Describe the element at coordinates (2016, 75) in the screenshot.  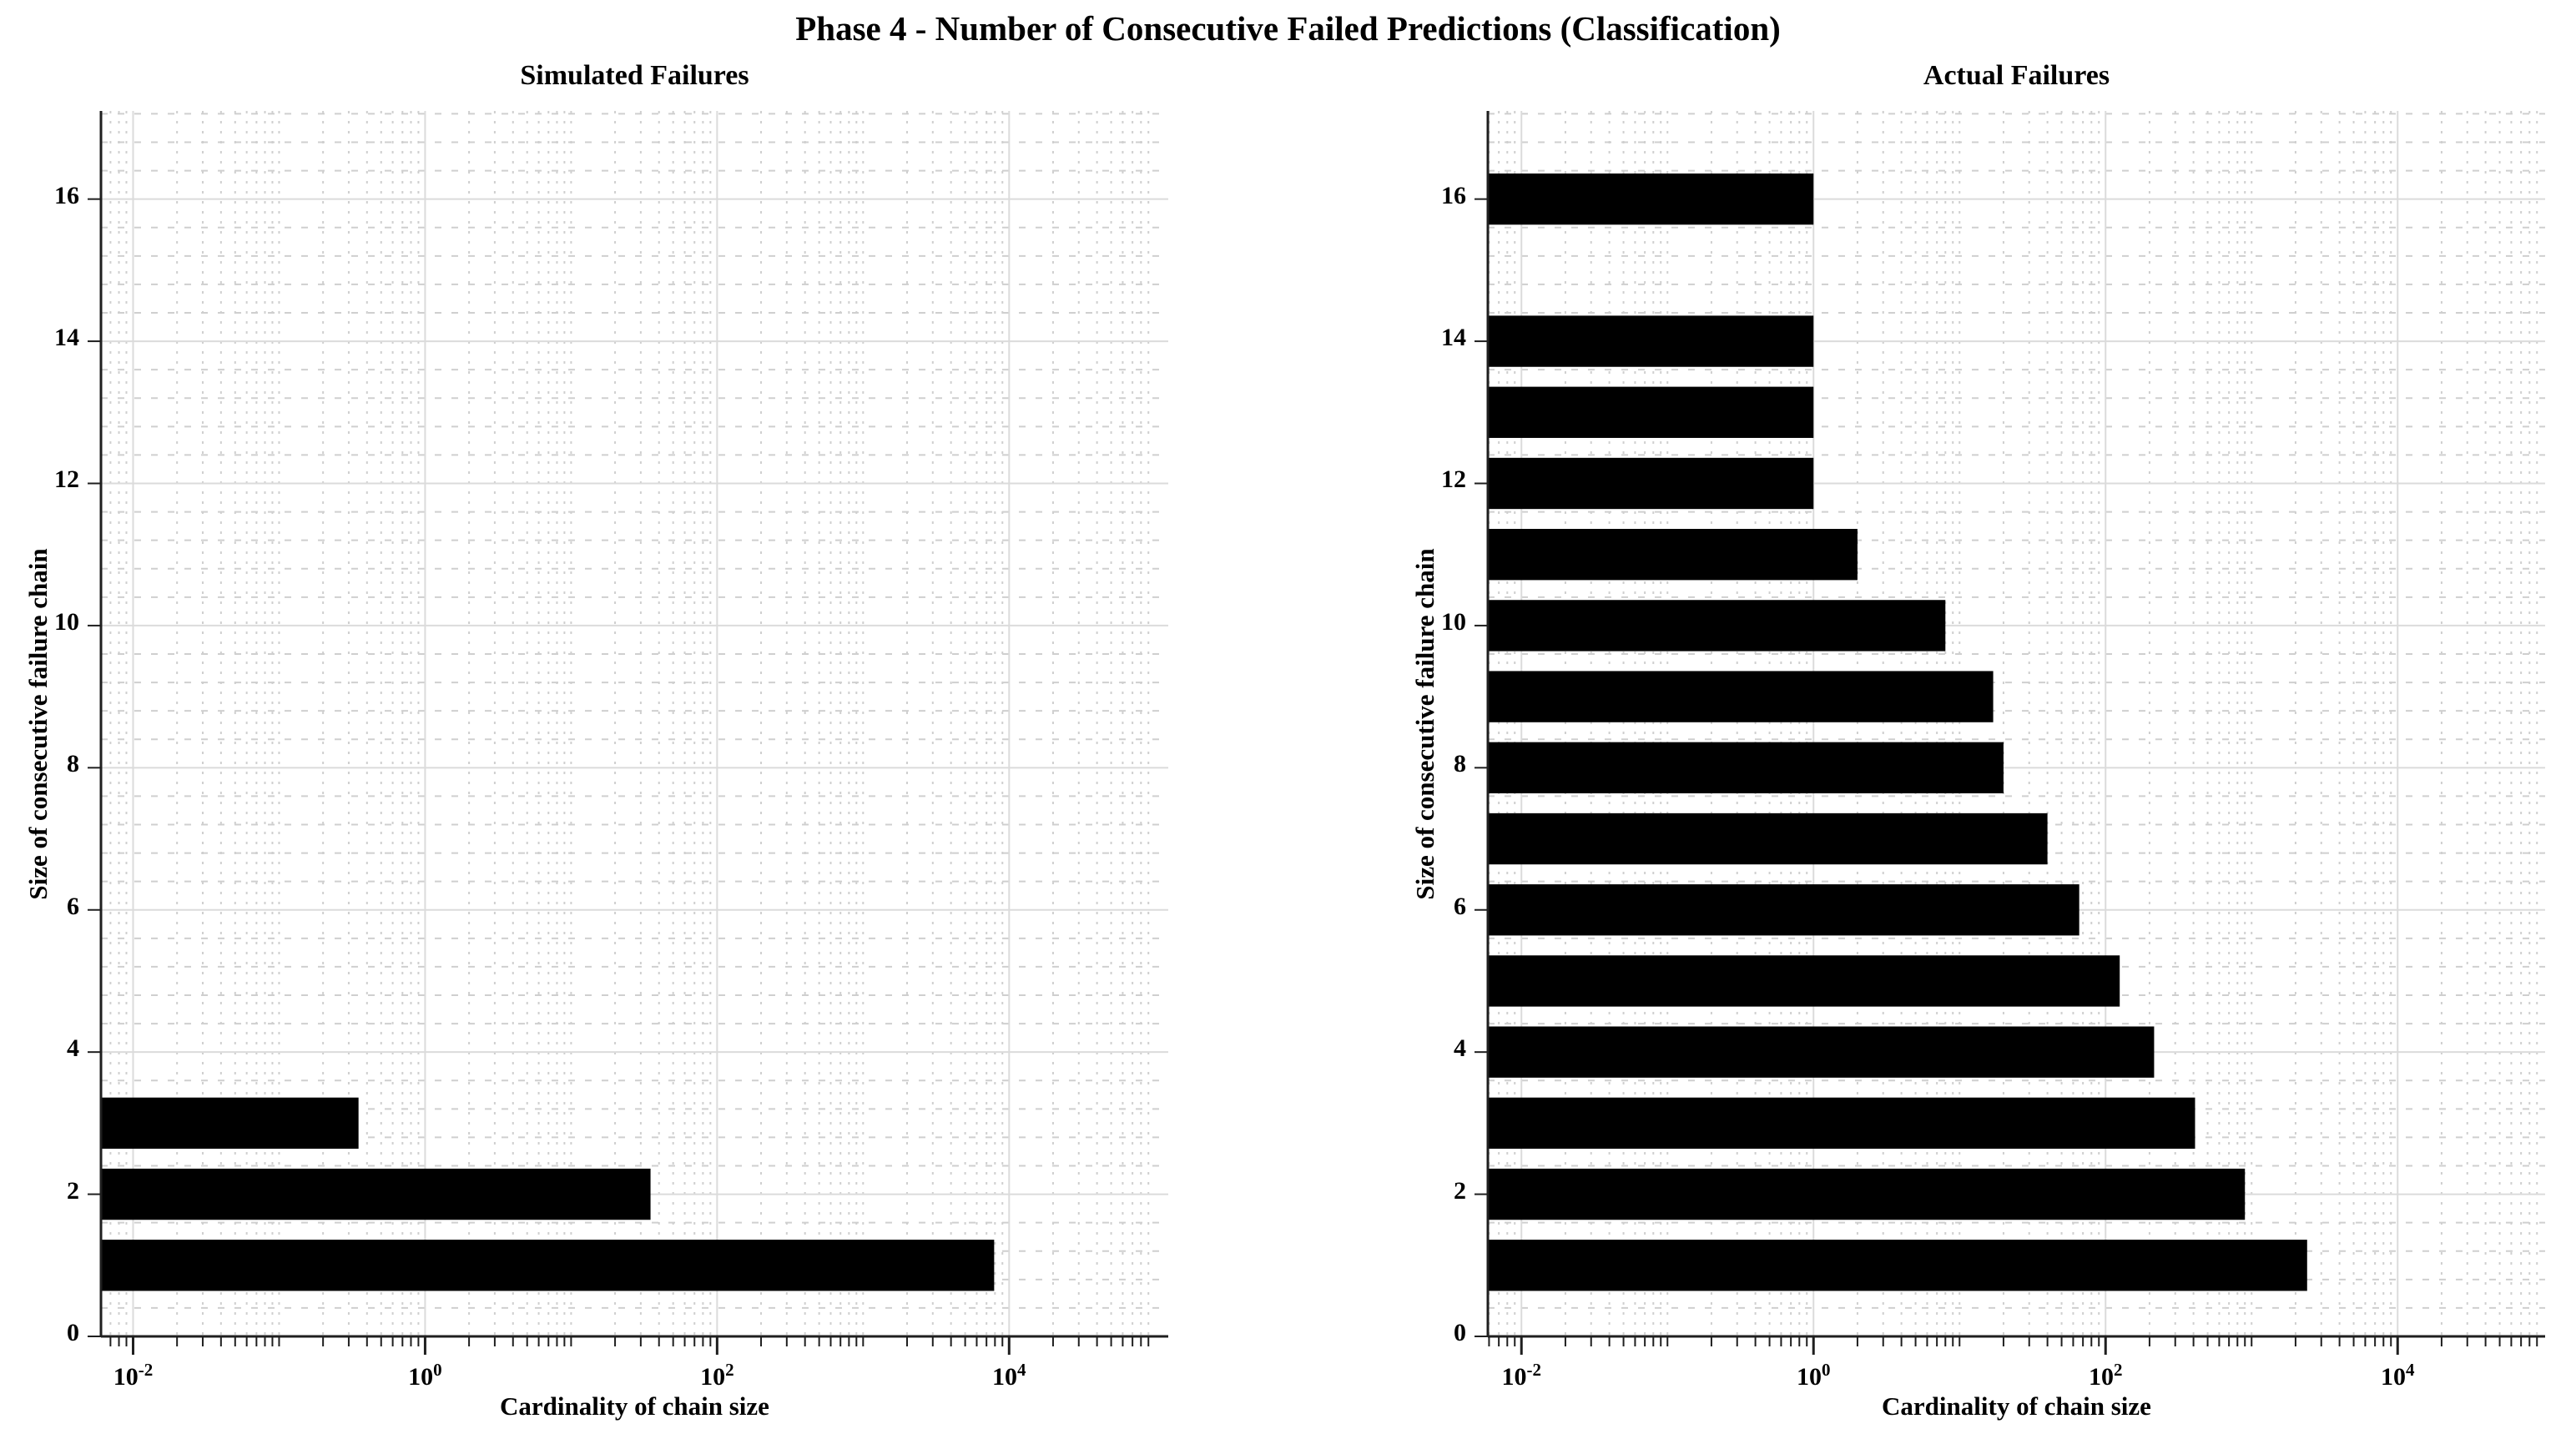
I see `subplot-title-actual-failures: Actual Failures` at that location.